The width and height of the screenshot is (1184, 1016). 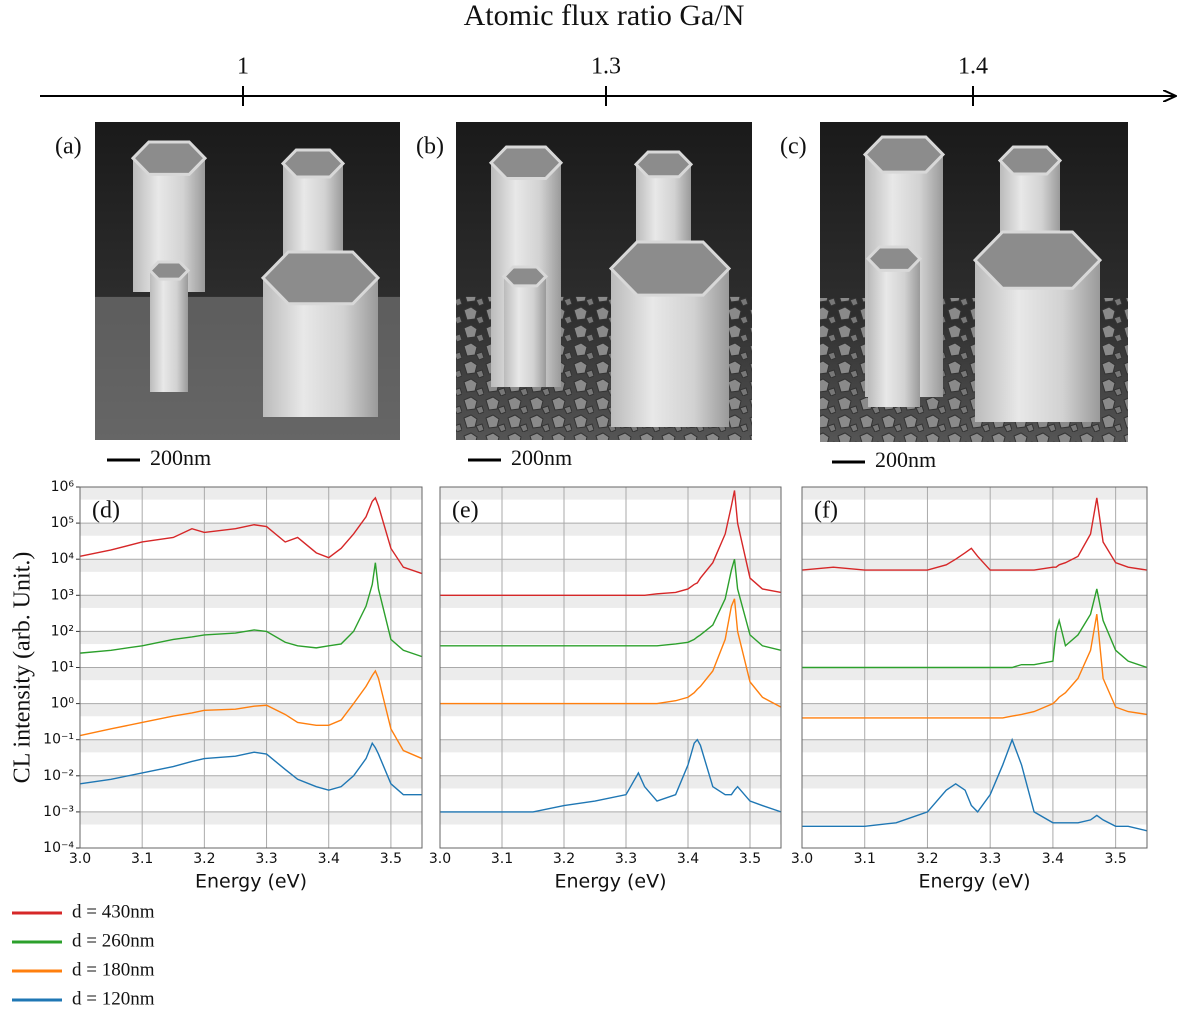 I want to click on y-tick-label: 10¹, so click(x=62, y=668).